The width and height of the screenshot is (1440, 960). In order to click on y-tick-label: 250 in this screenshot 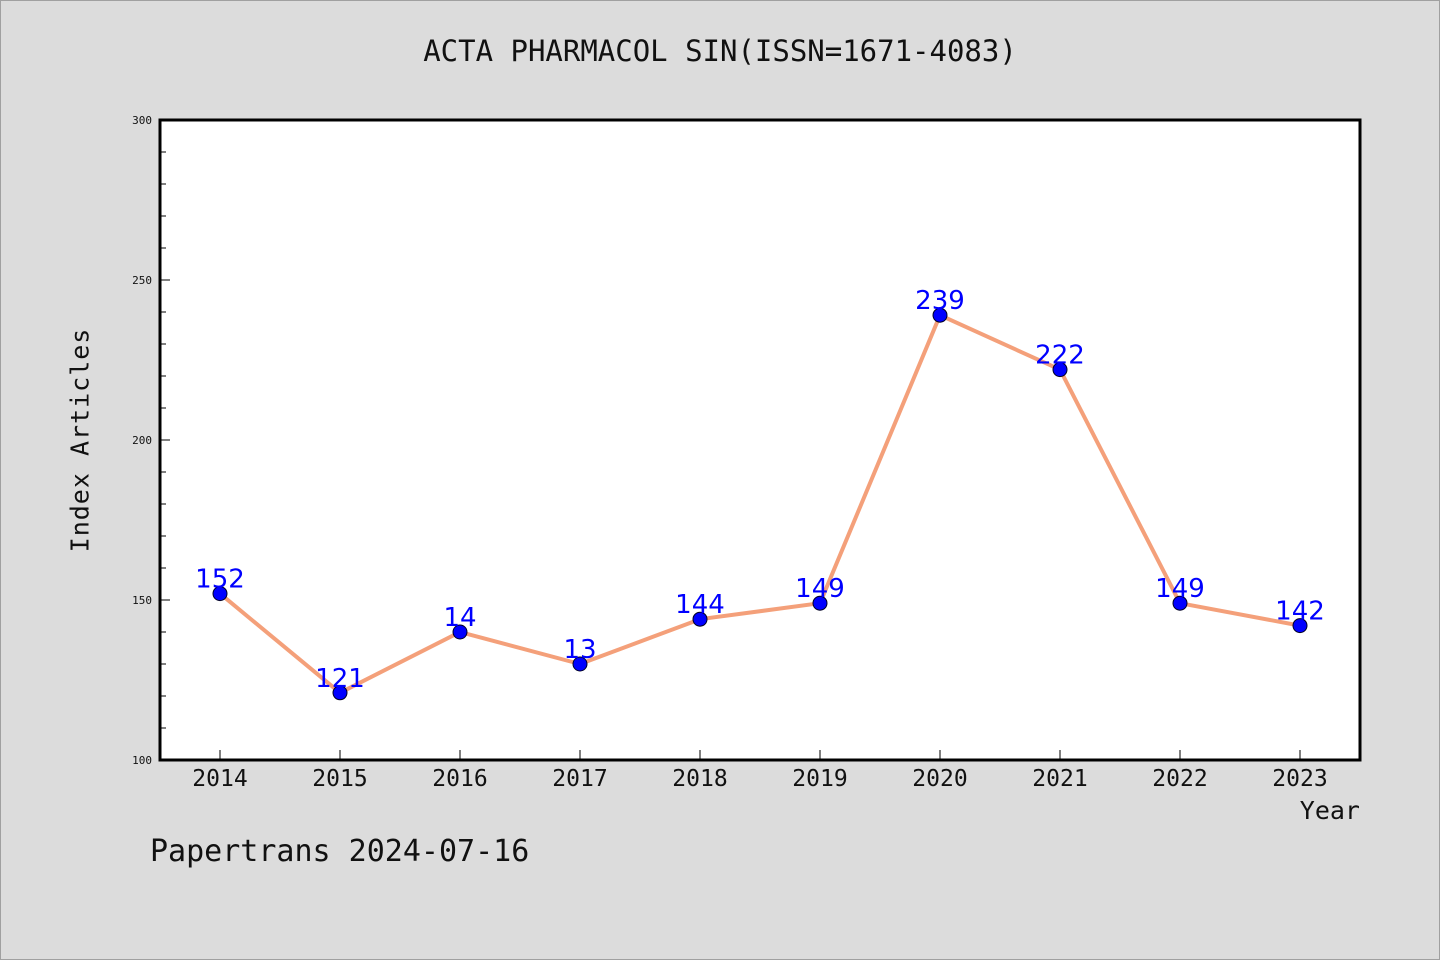, I will do `click(142, 280)`.